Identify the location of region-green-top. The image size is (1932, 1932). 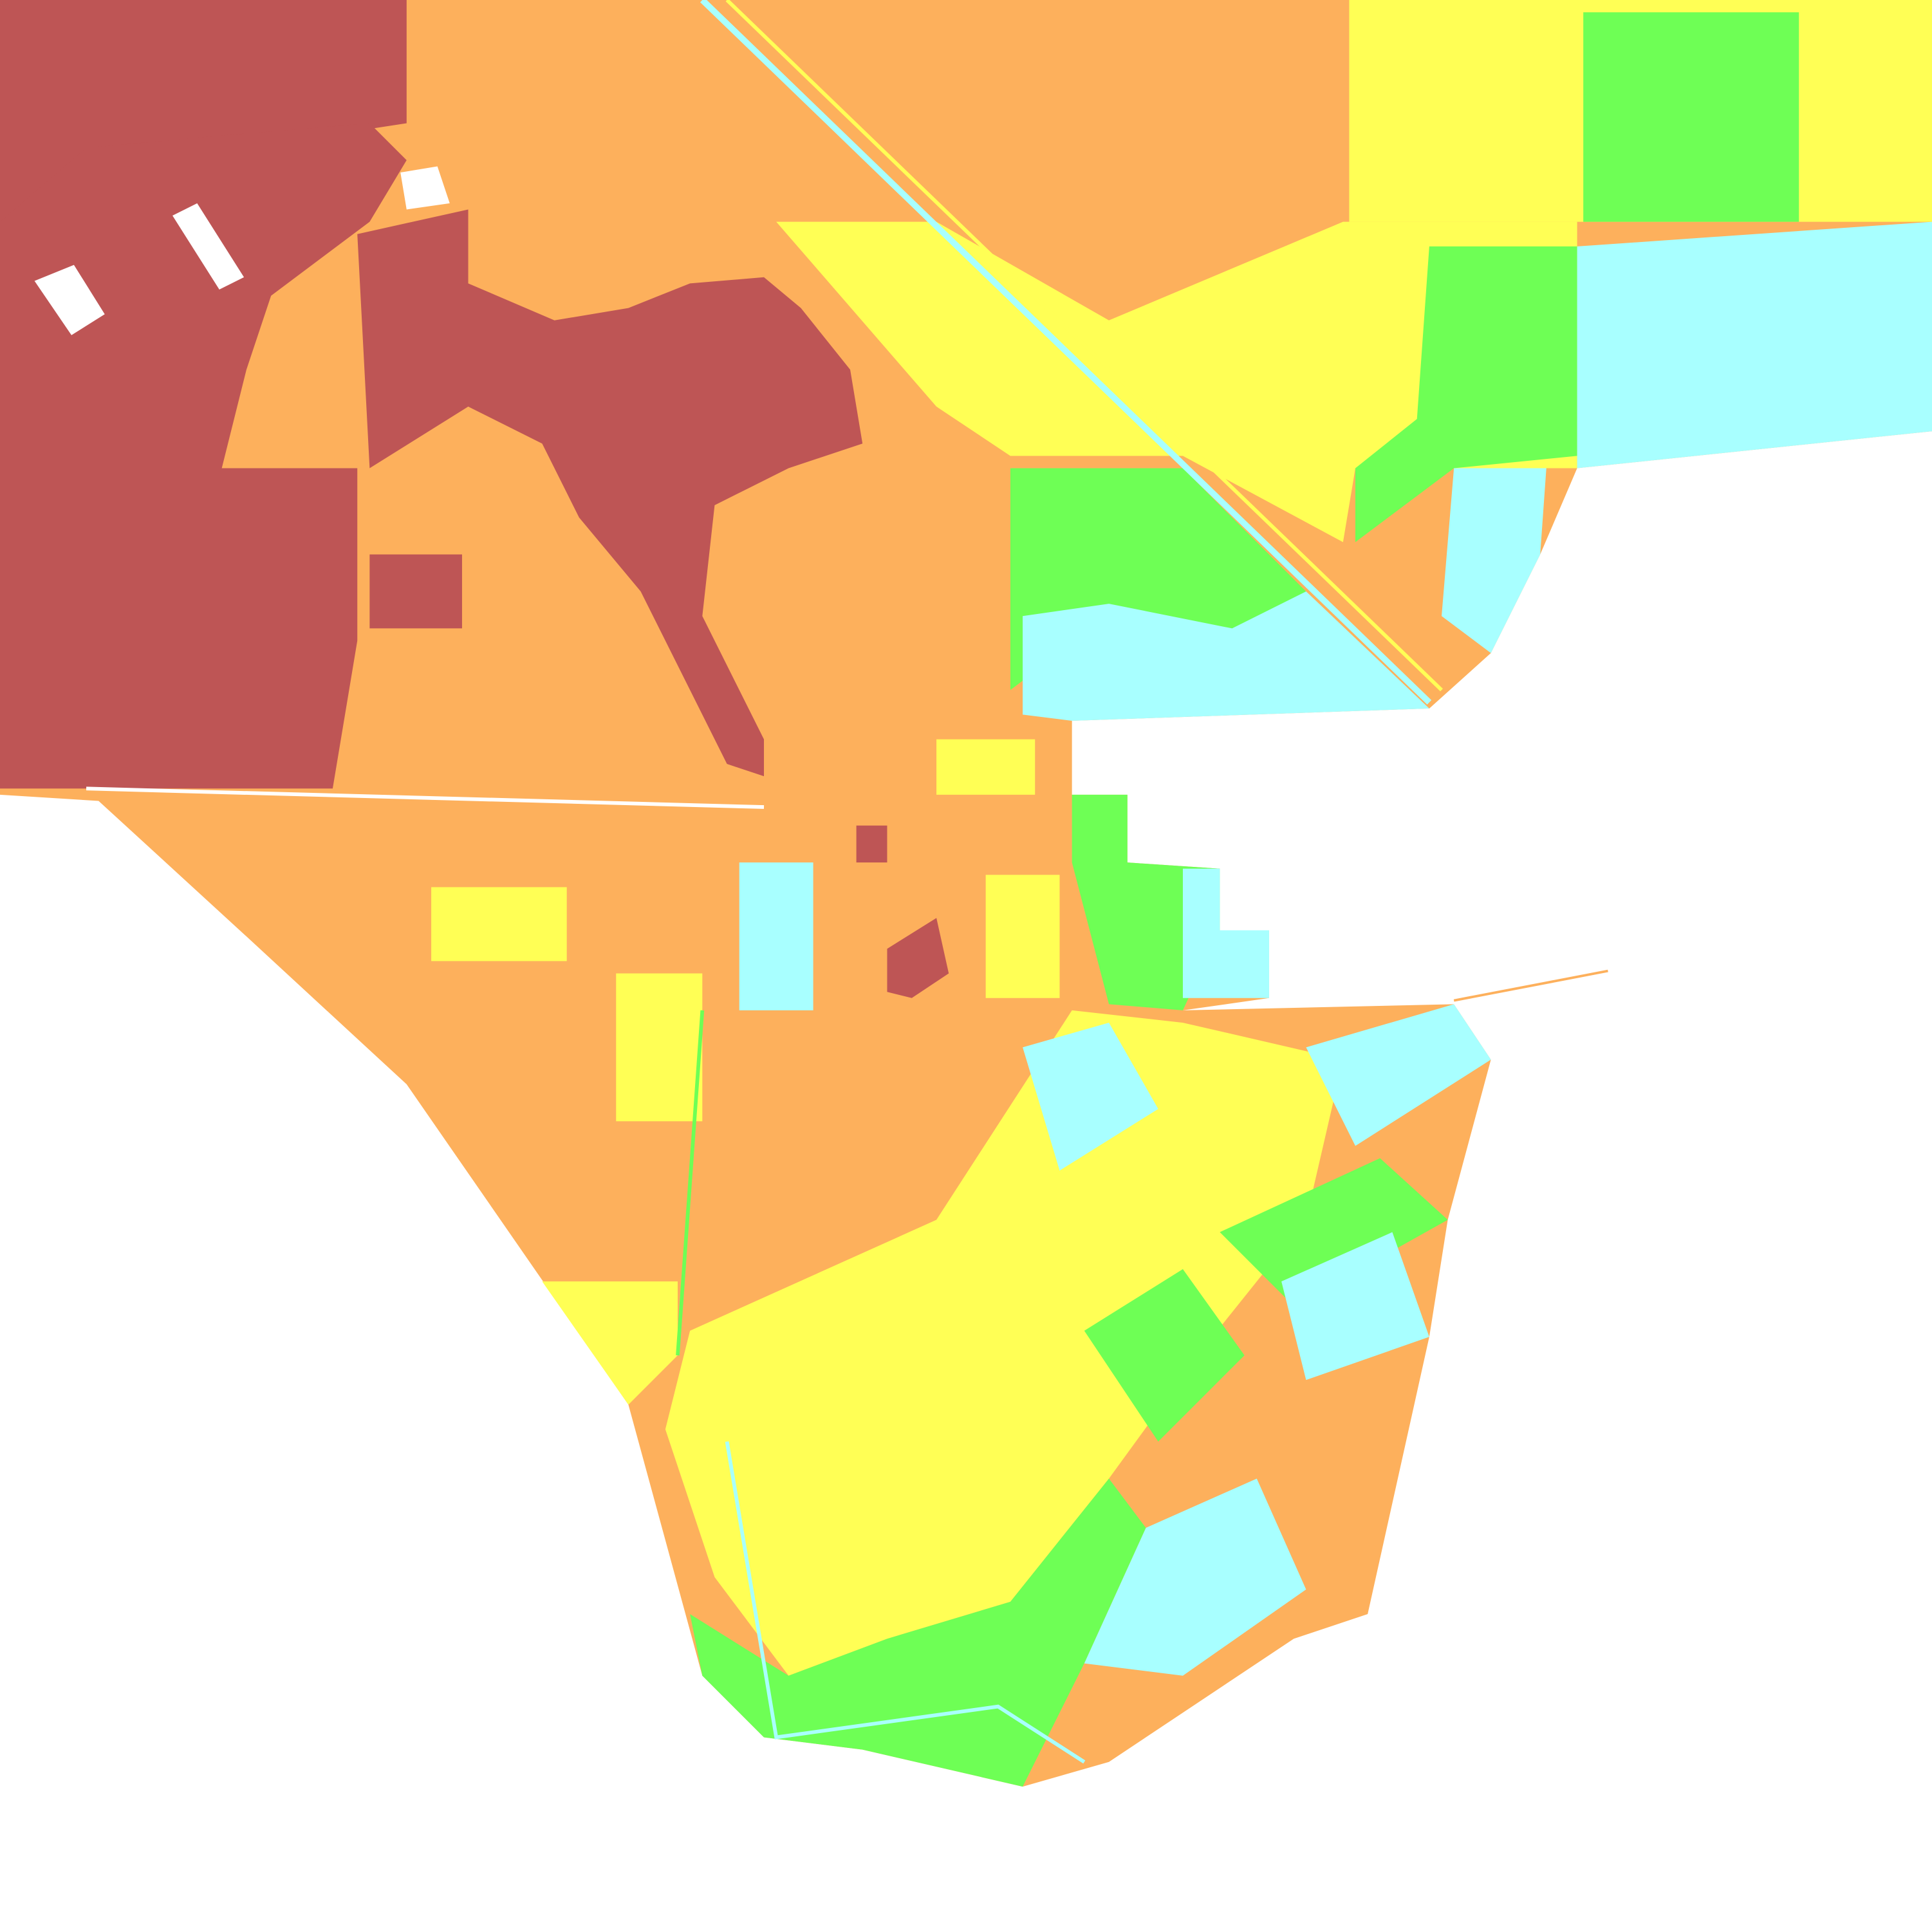
(1691, 117).